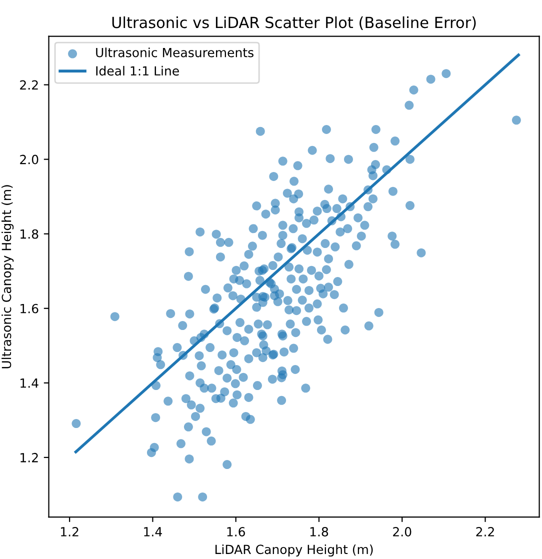  Describe the element at coordinates (294, 550) in the screenshot. I see `x-axis-title: LiDAR Canopy Height (m)` at that location.